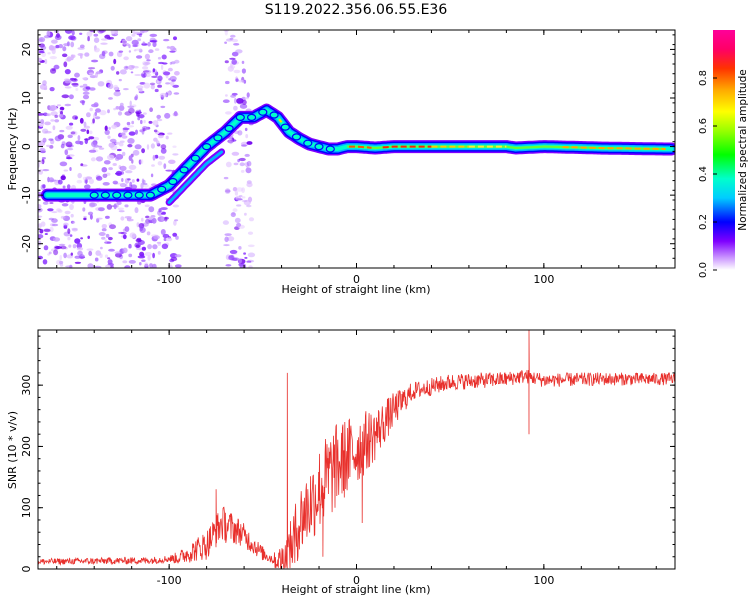 The image size is (750, 604). I want to click on colorbar-label: Normalized spectral amplitude, so click(743, 149).